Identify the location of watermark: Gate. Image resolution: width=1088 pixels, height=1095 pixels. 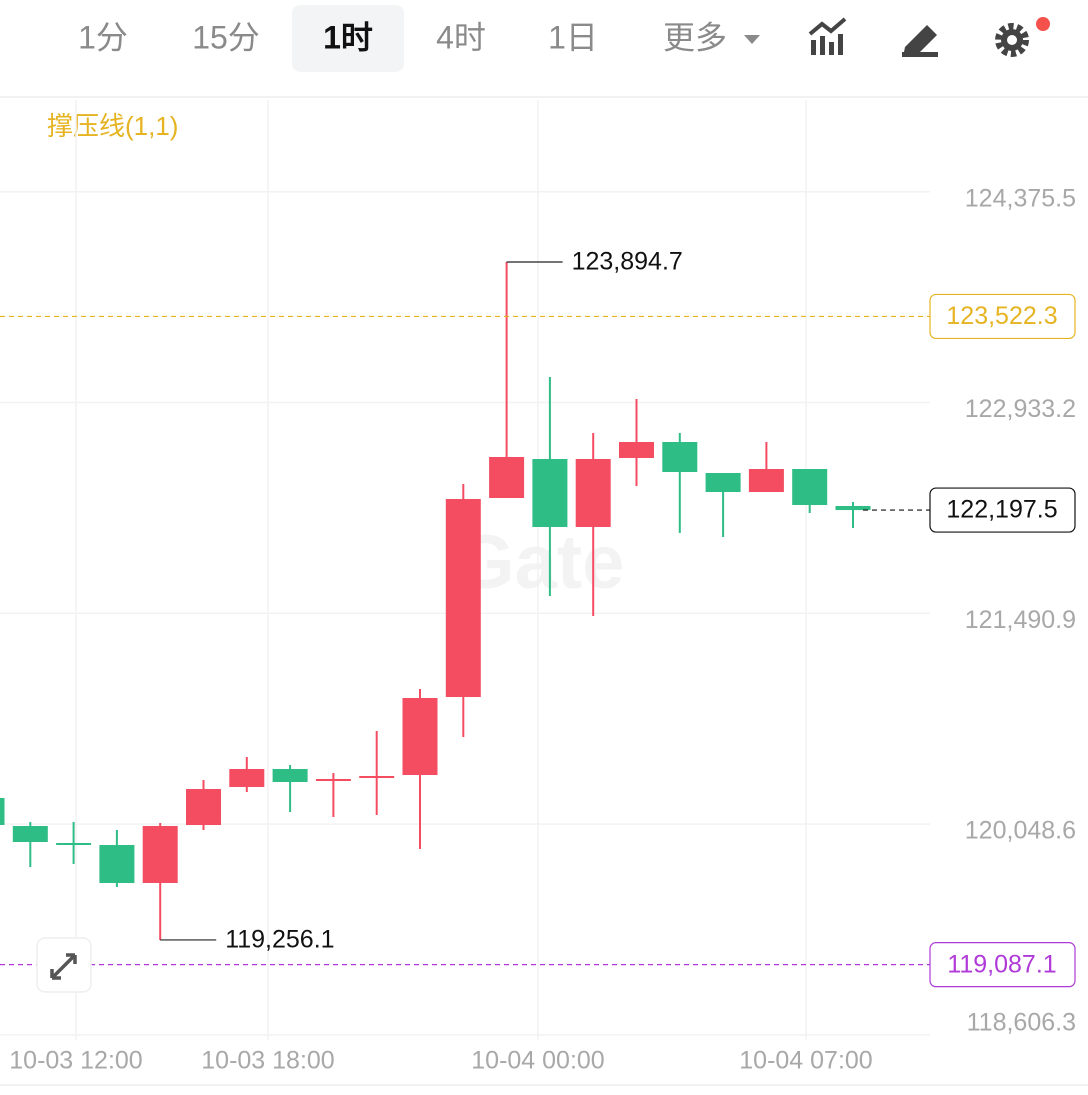
(540, 562).